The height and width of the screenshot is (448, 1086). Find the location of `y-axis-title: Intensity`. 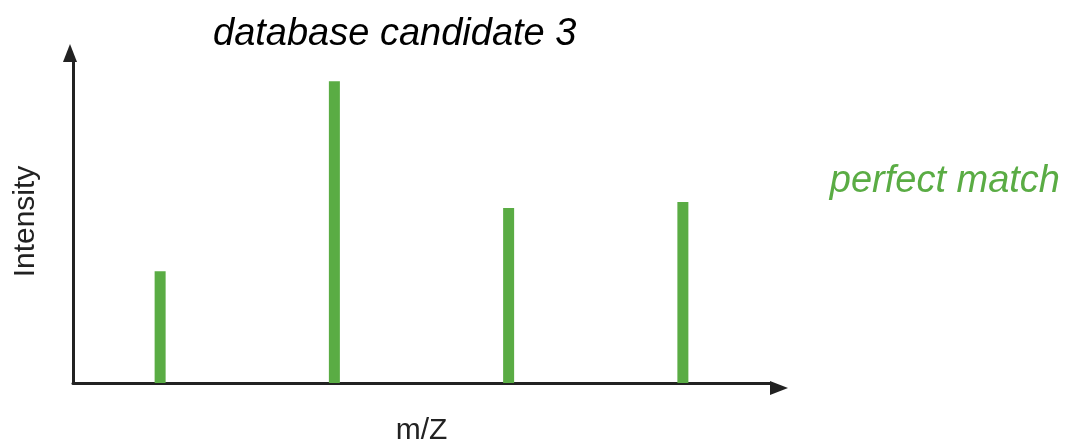

y-axis-title: Intensity is located at coordinates (23, 221).